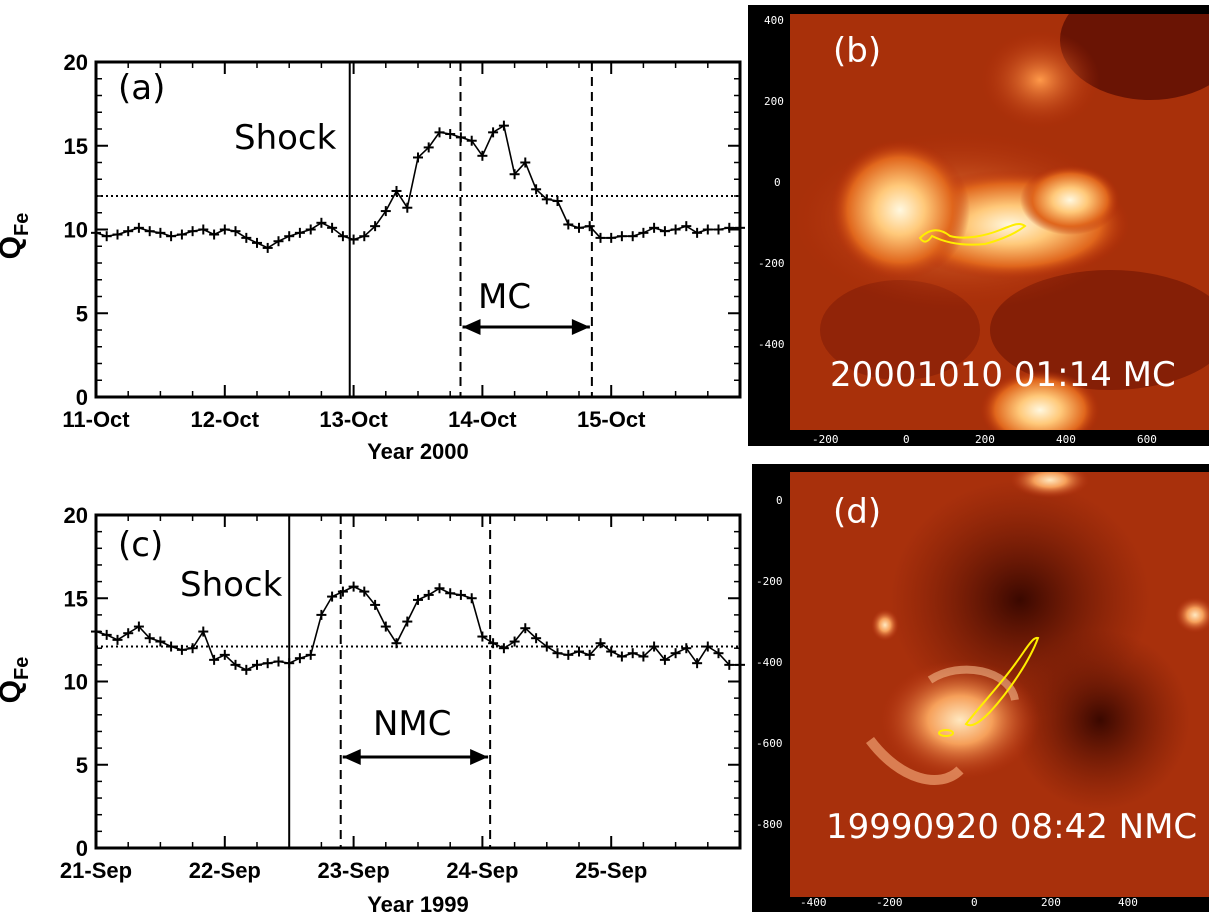 The height and width of the screenshot is (920, 1209). Describe the element at coordinates (353, 419) in the screenshot. I see `x-tick-label: 13-Oct` at that location.